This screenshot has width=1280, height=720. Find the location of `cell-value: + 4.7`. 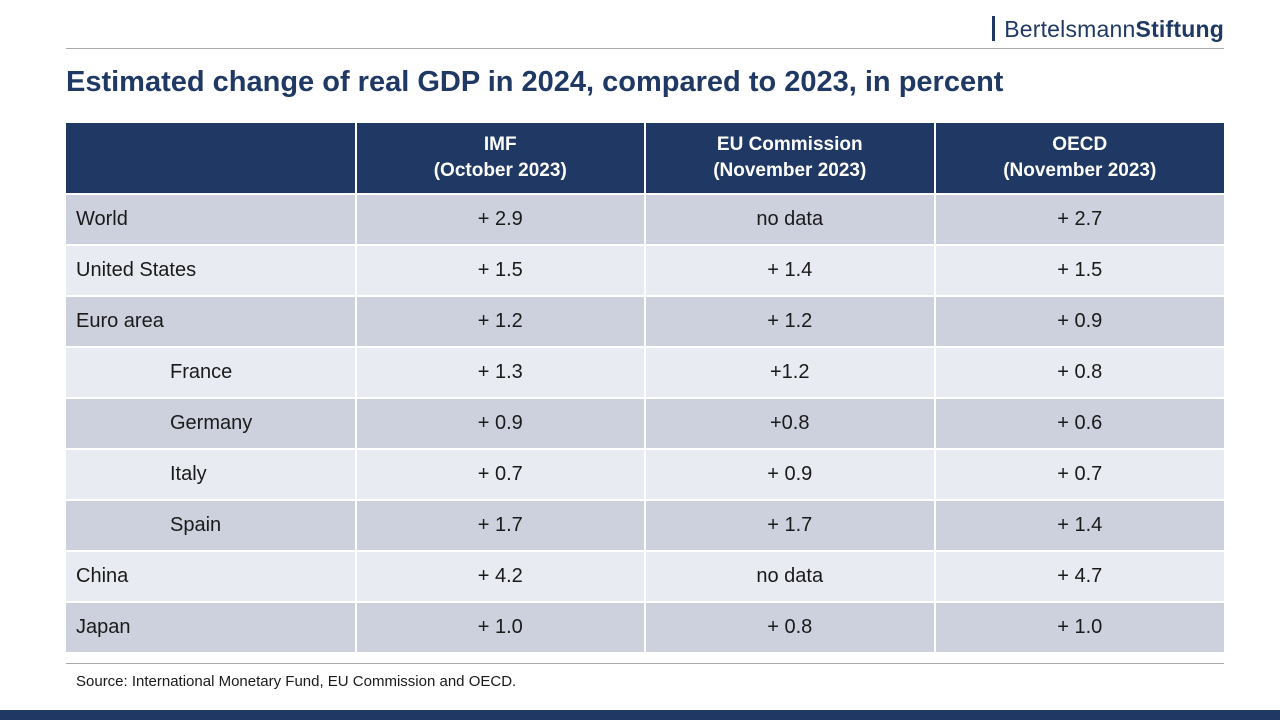

cell-value: + 4.7 is located at coordinates (1078, 575).